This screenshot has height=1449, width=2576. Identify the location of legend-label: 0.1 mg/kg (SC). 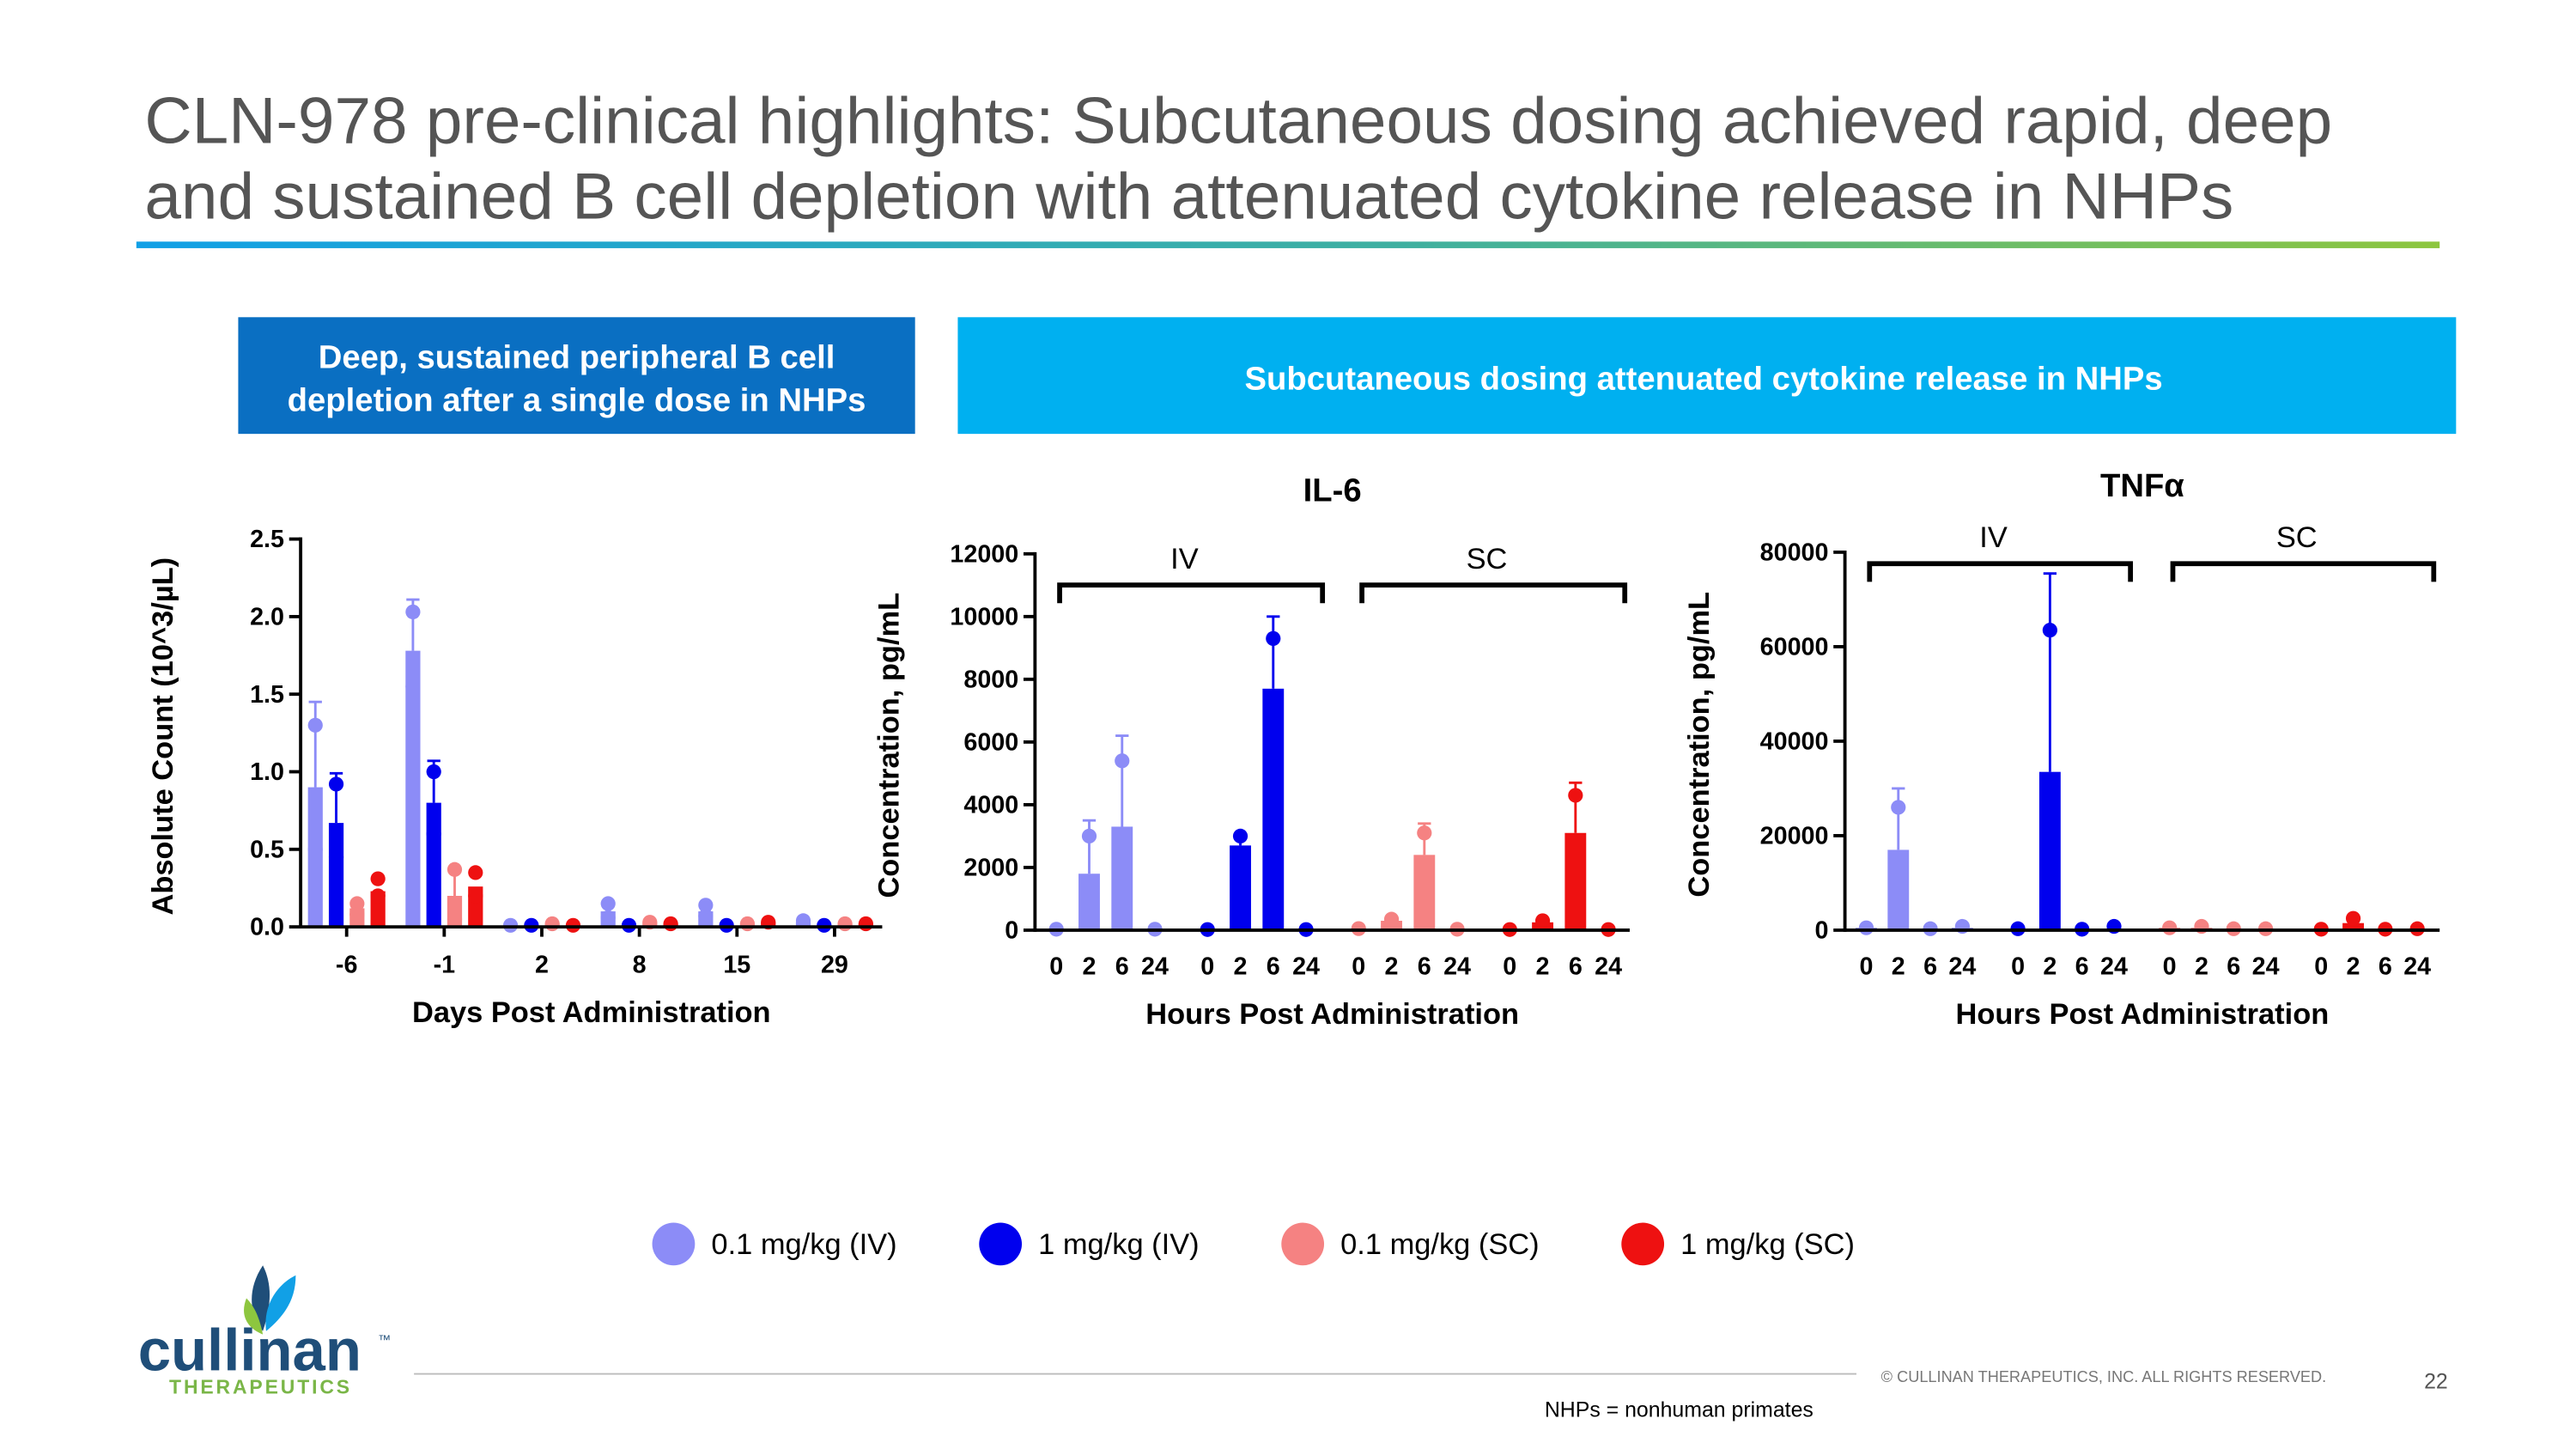
(1440, 1244).